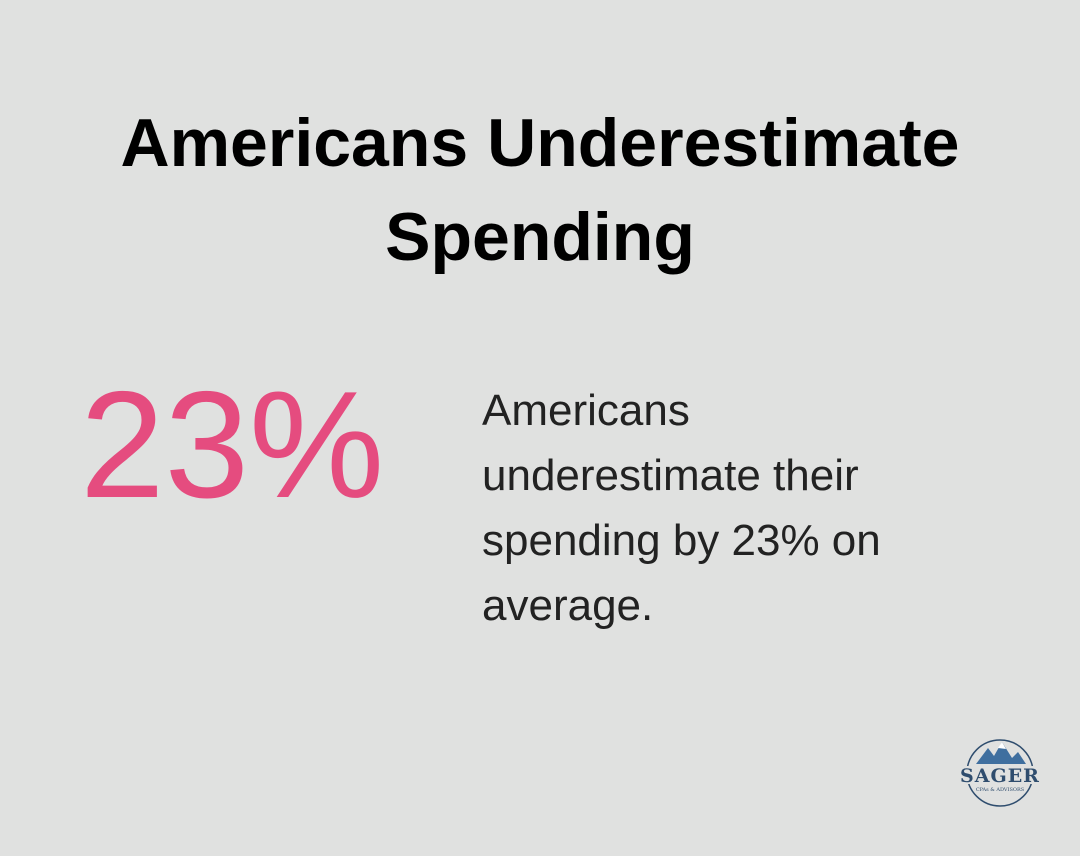 The width and height of the screenshot is (1080, 856). I want to click on logo-snow, so click(1002, 745).